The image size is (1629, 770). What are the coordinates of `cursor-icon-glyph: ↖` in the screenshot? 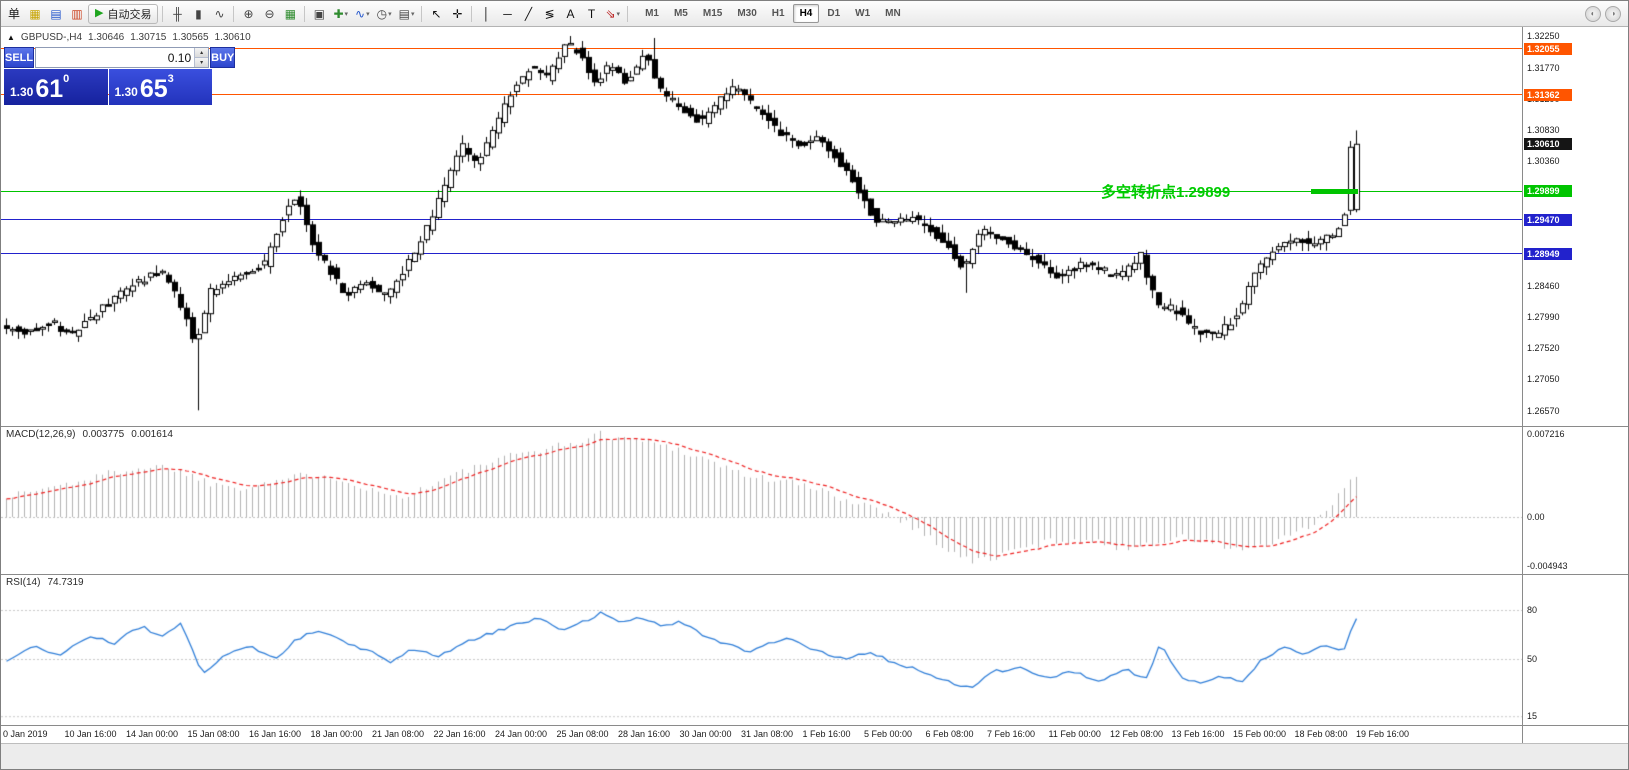 It's located at (436, 13).